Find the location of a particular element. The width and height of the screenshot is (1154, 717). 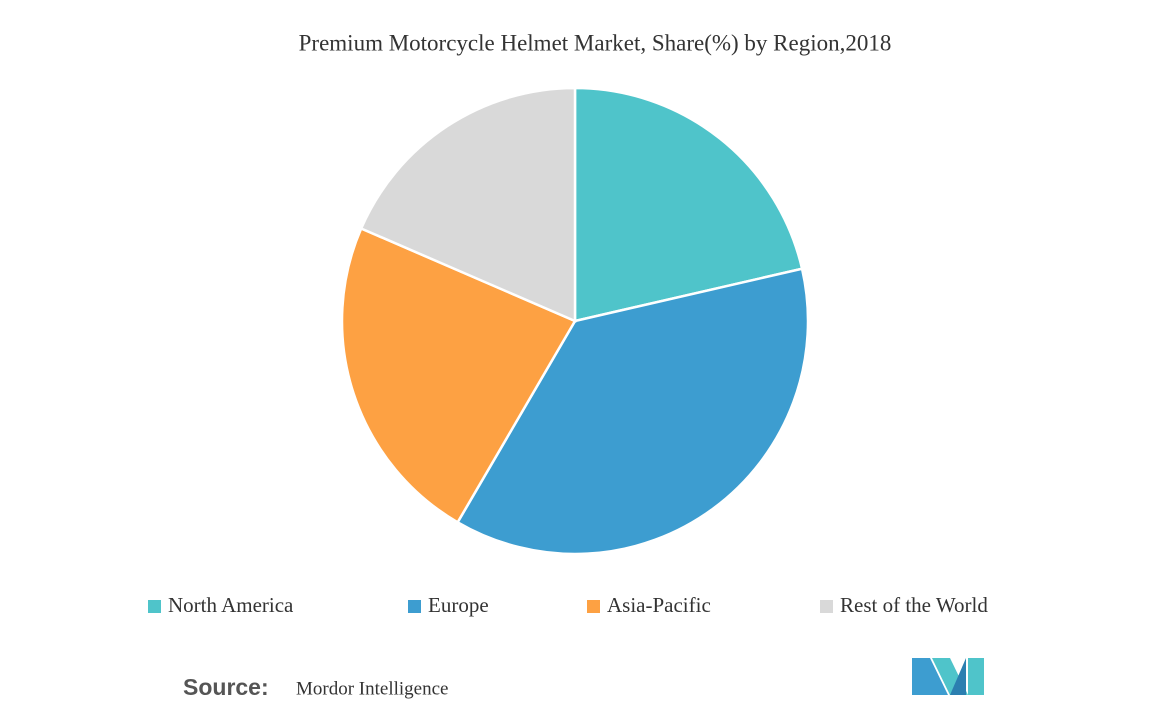

legend-label: North America is located at coordinates (231, 605).